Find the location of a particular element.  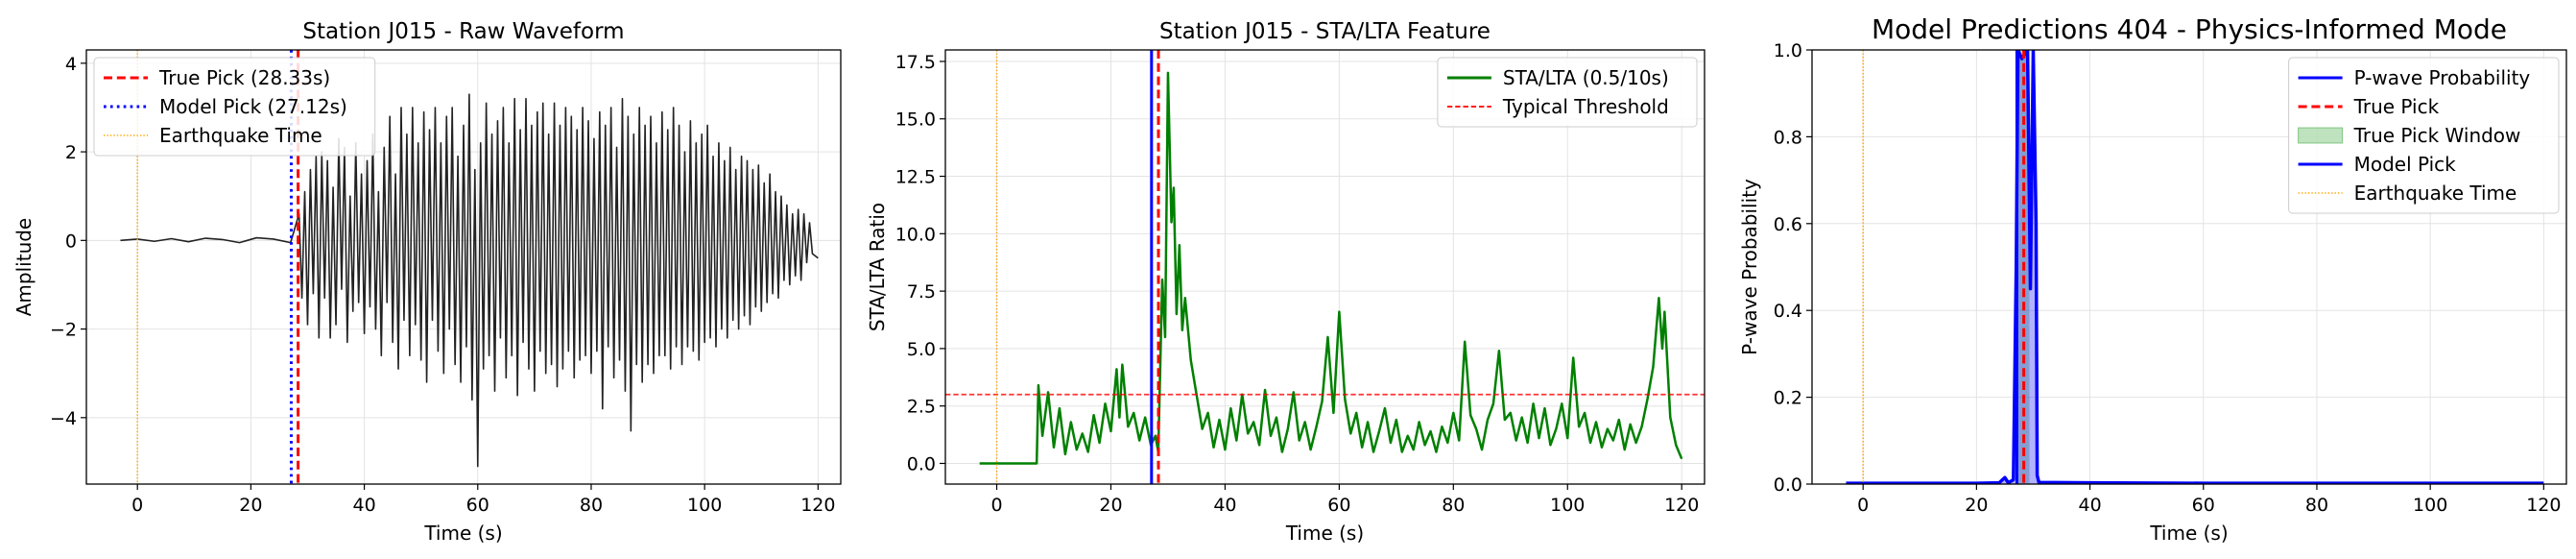

legend-label: STA/LTA (0.5/10s) is located at coordinates (1586, 77).